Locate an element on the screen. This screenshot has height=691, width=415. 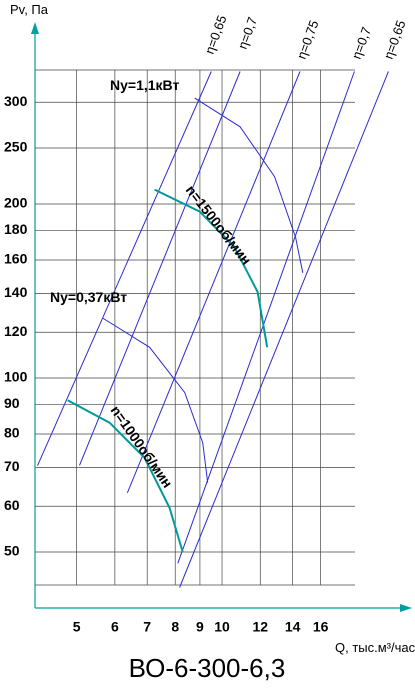
x-tick-label: 12 is located at coordinates (260, 627).